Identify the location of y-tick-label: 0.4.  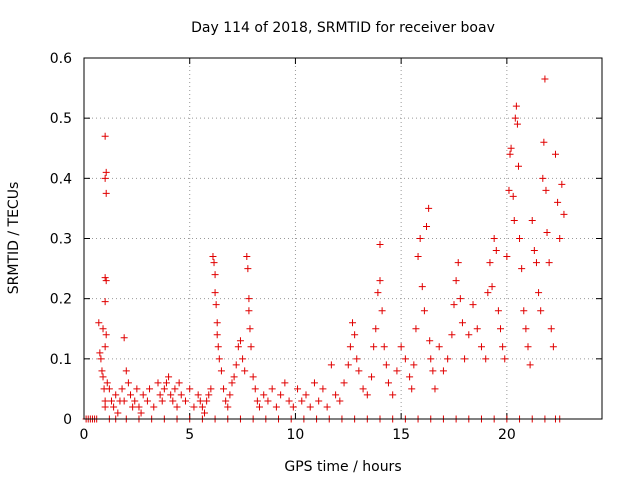
(61, 179).